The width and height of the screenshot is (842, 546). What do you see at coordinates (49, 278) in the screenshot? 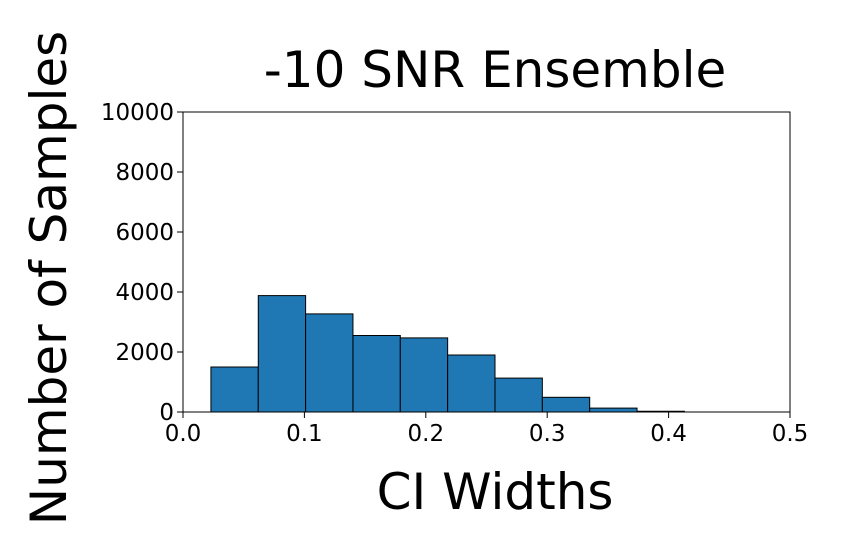
I see `y-axis-label: Number of Samples` at bounding box center [49, 278].